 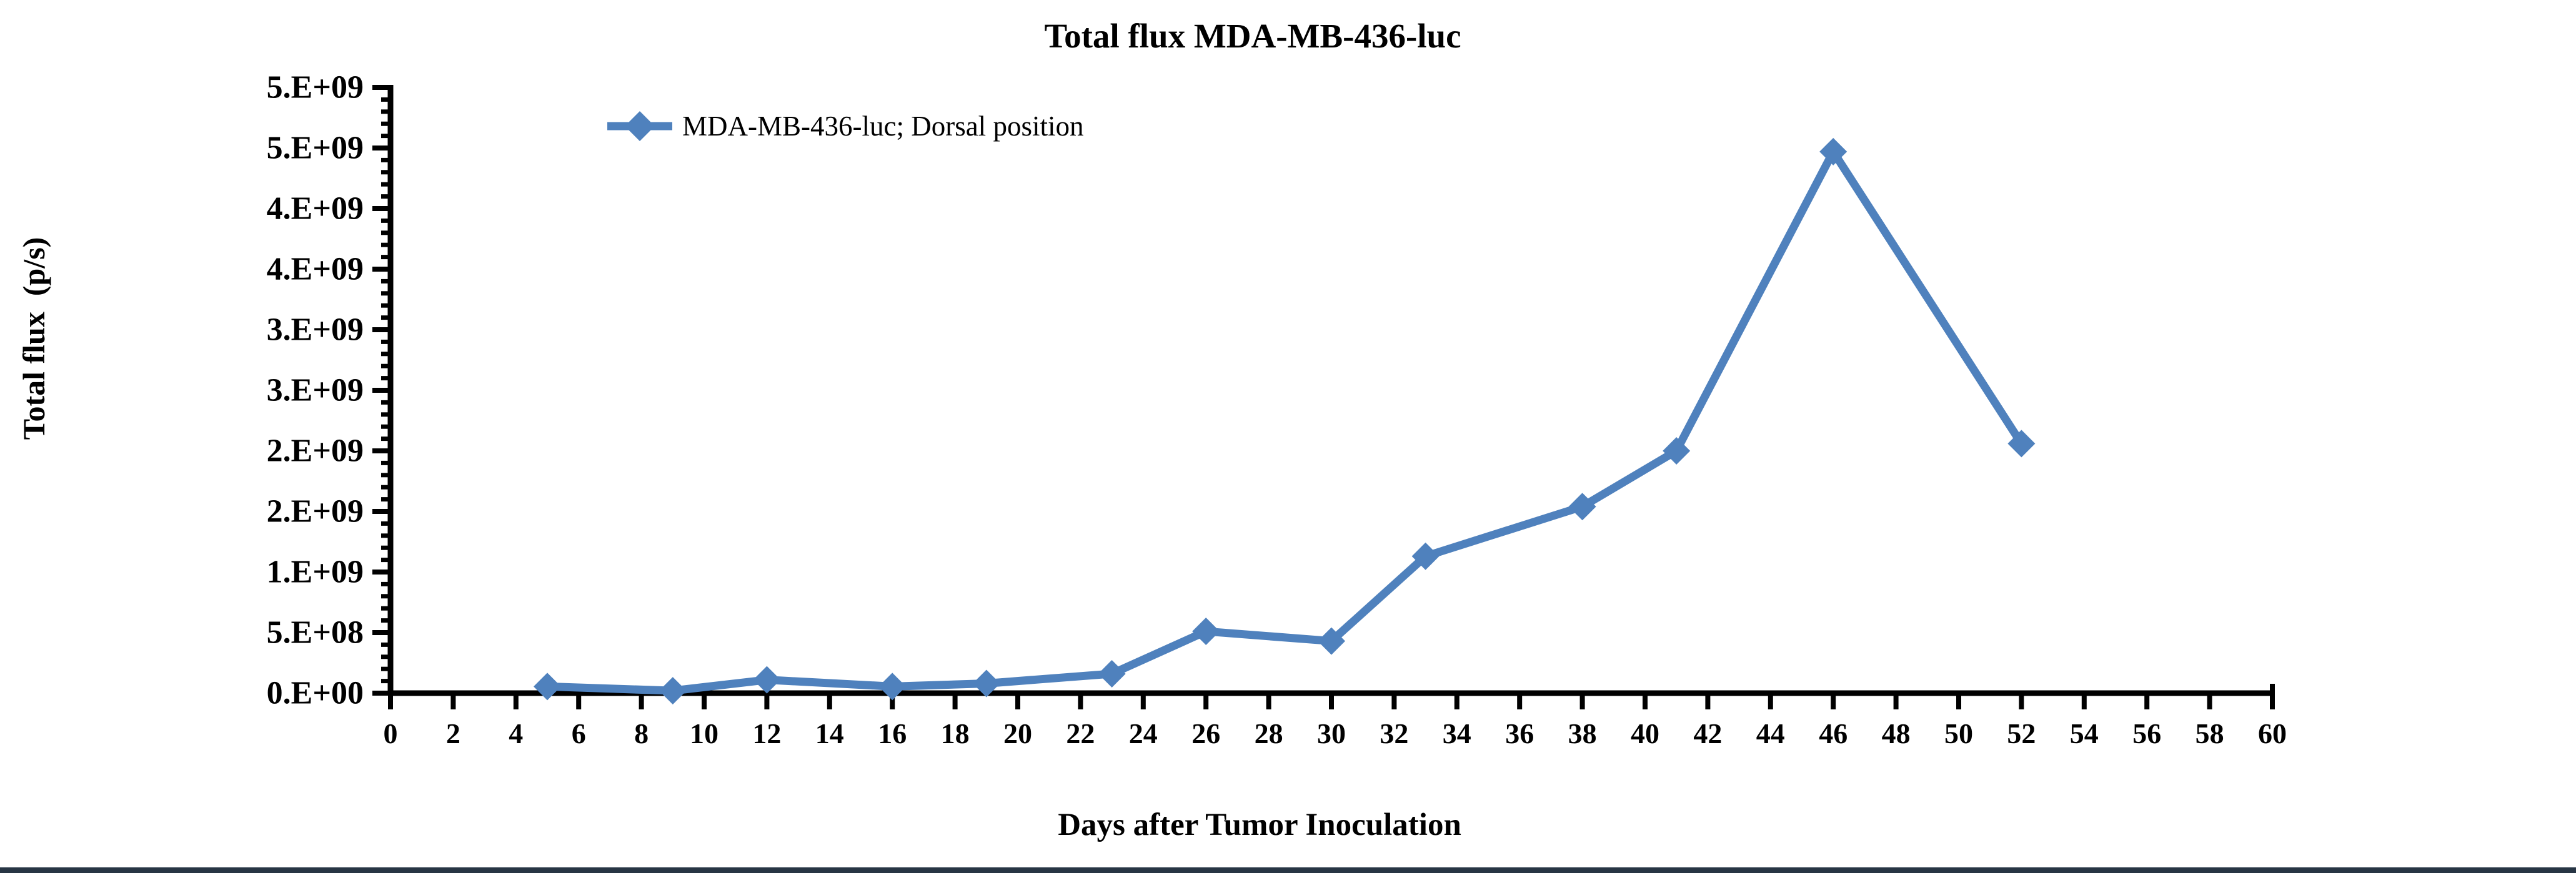 I want to click on x-tick-label: 18, so click(x=956, y=733).